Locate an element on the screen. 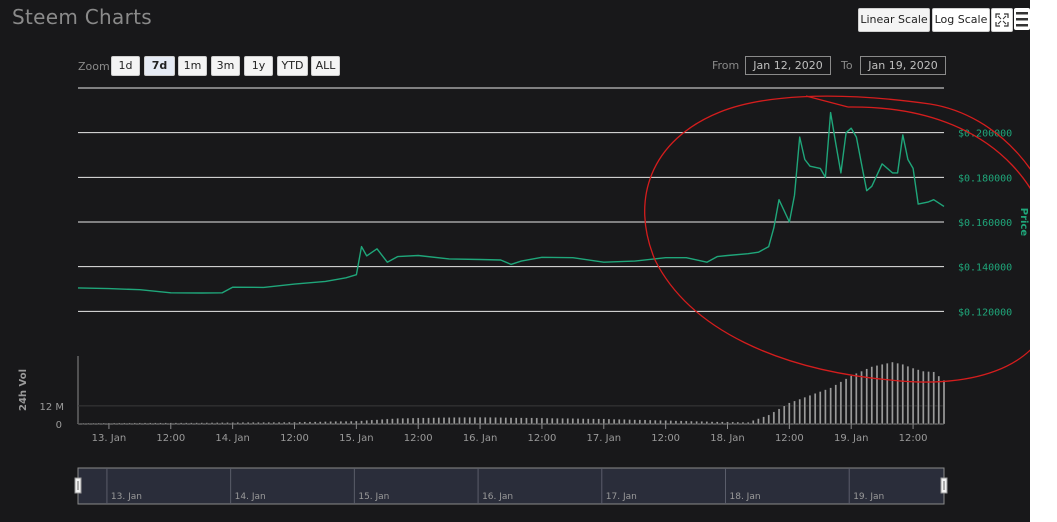 The image size is (1057, 522). zoom-ytd-button: YTD is located at coordinates (292, 66).